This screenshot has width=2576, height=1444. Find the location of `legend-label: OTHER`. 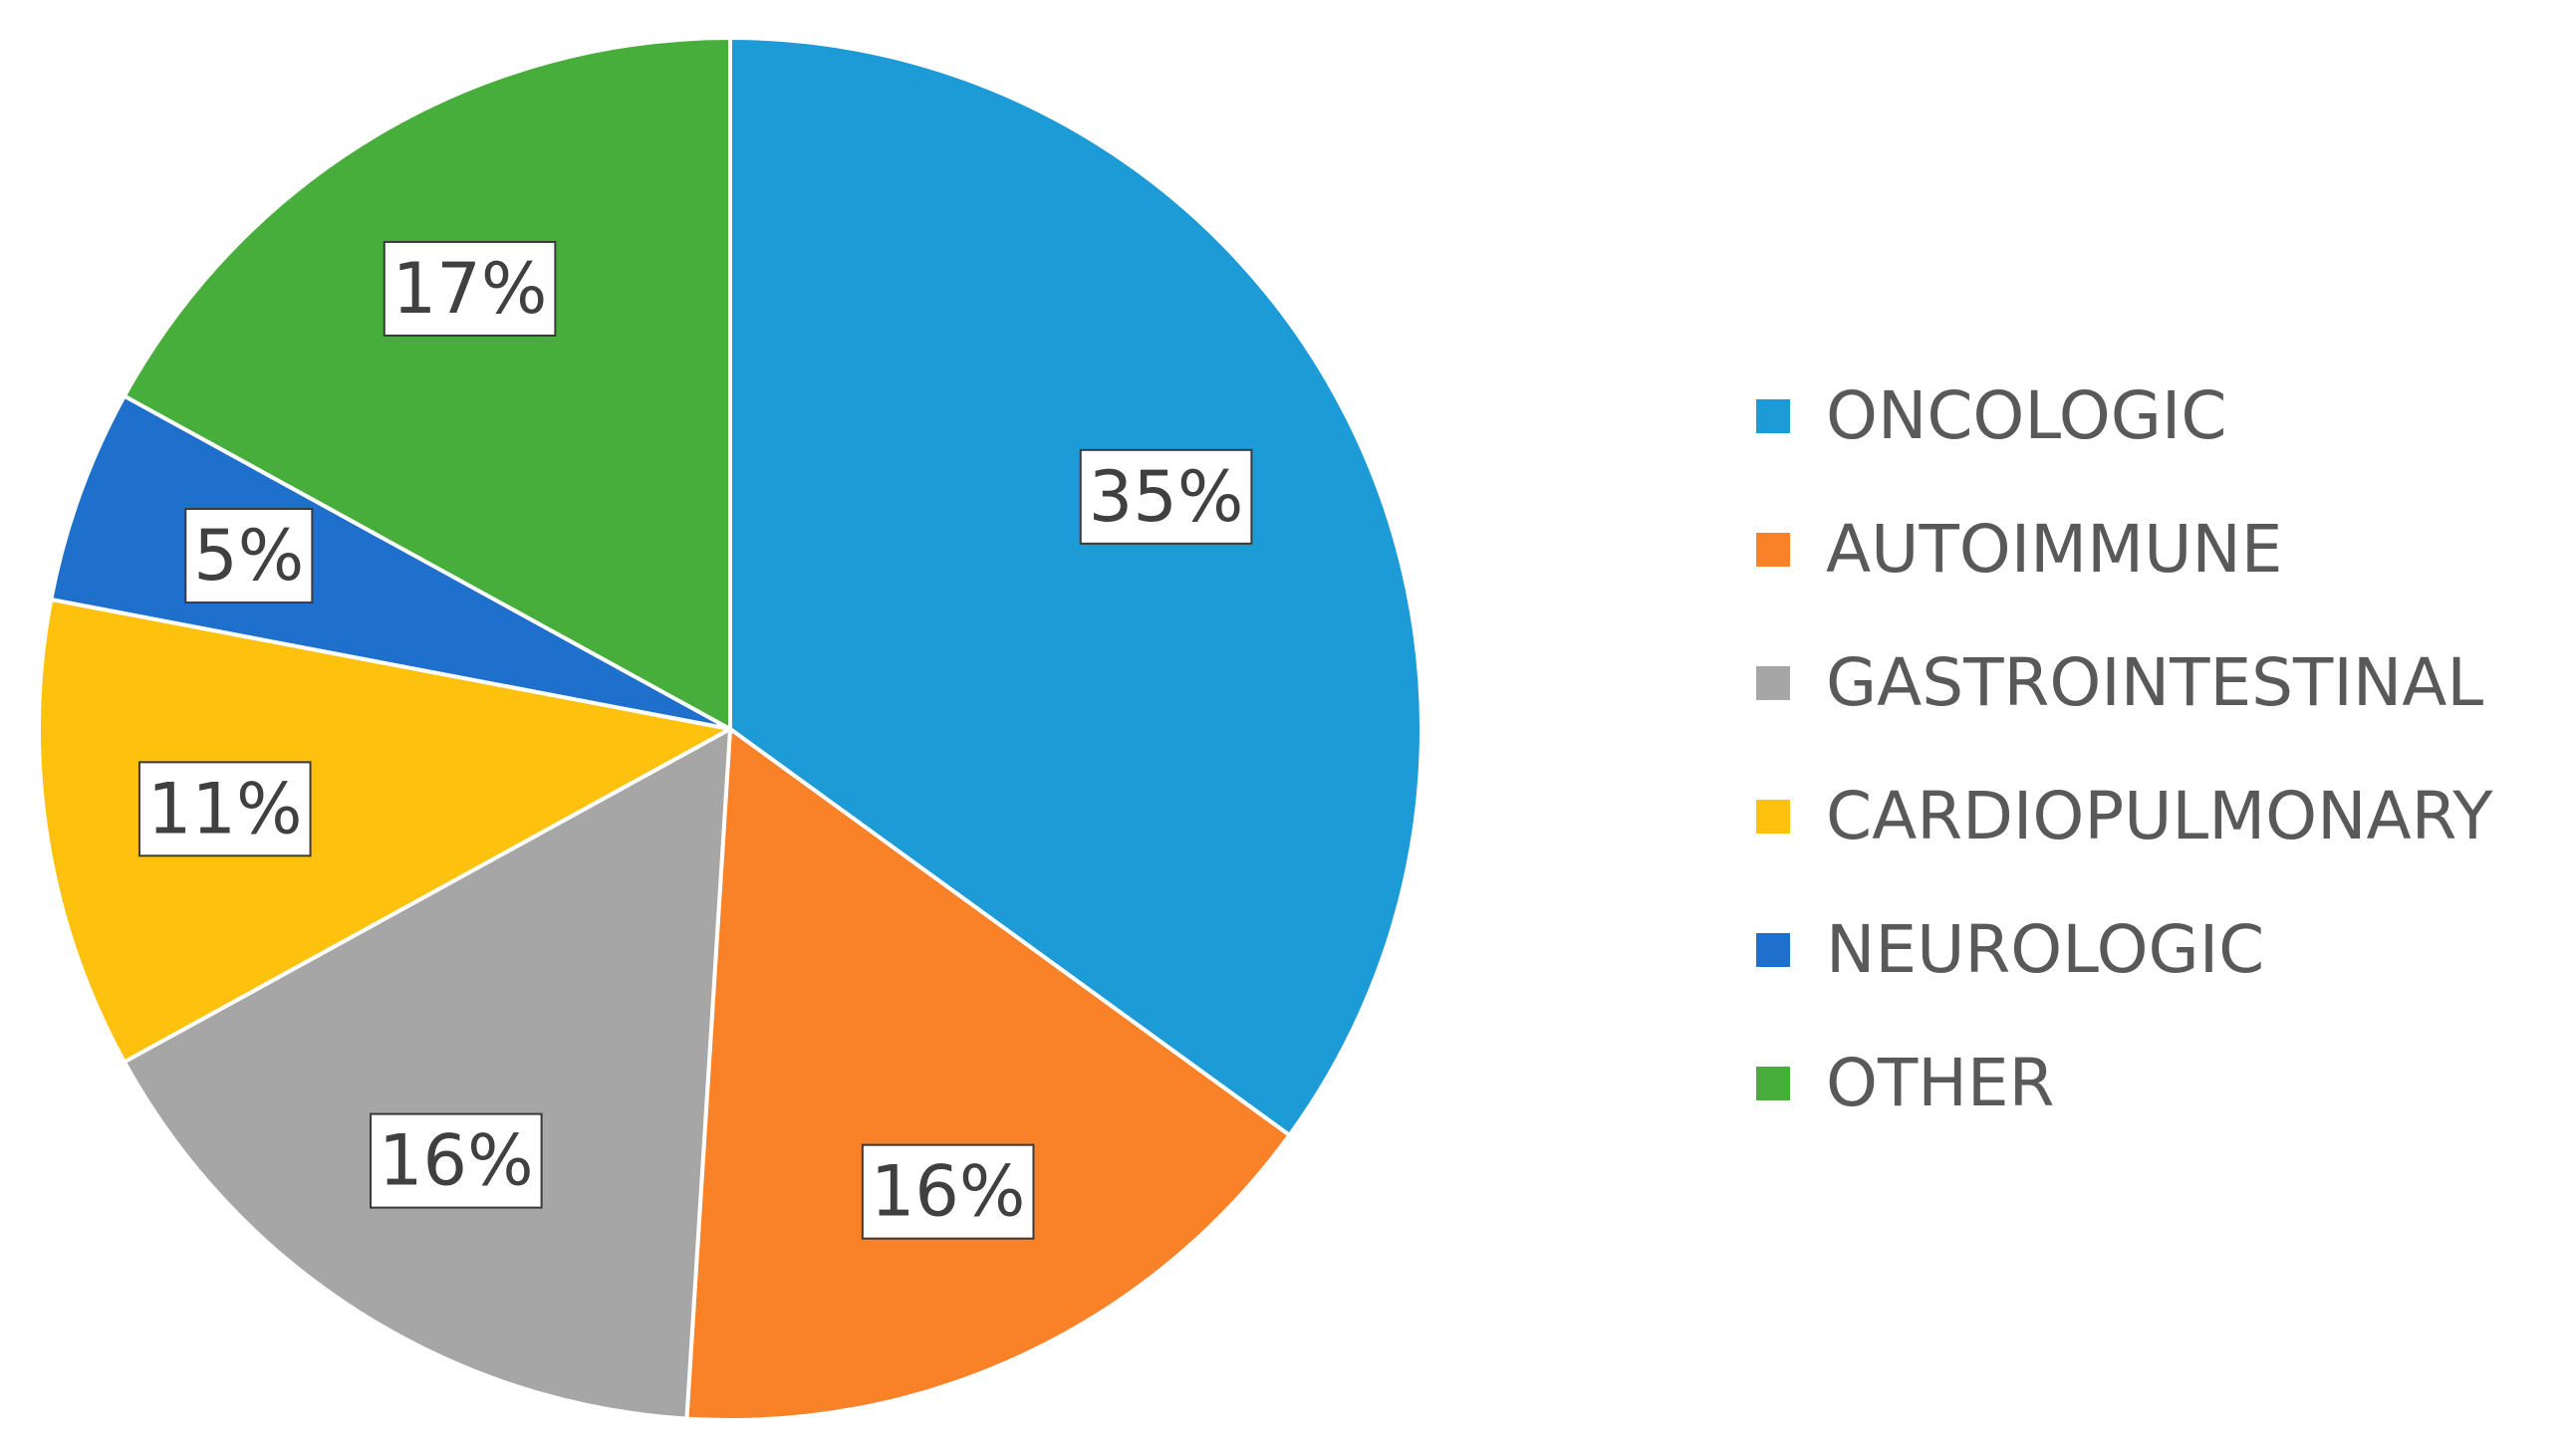

legend-label: OTHER is located at coordinates (1940, 1083).